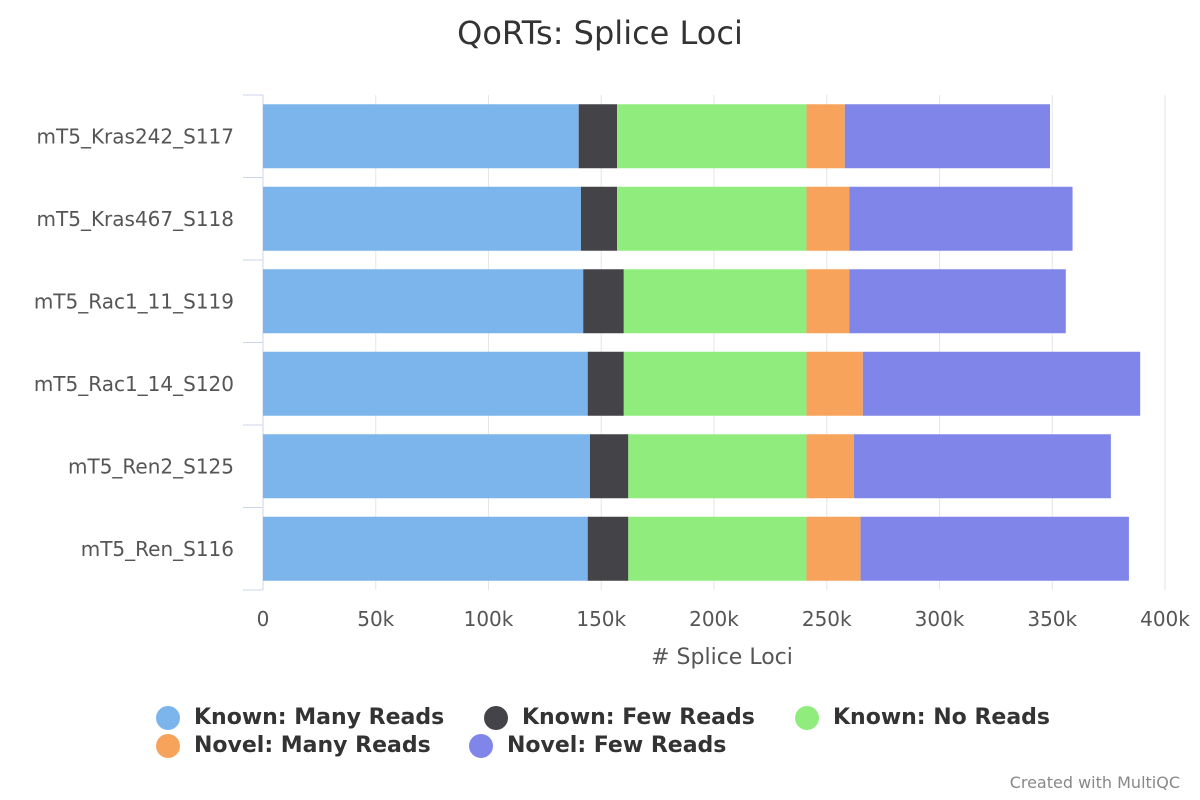 Image resolution: width=1200 pixels, height=800 pixels. Describe the element at coordinates (319, 717) in the screenshot. I see `legend-label: Known: Many Reads` at that location.